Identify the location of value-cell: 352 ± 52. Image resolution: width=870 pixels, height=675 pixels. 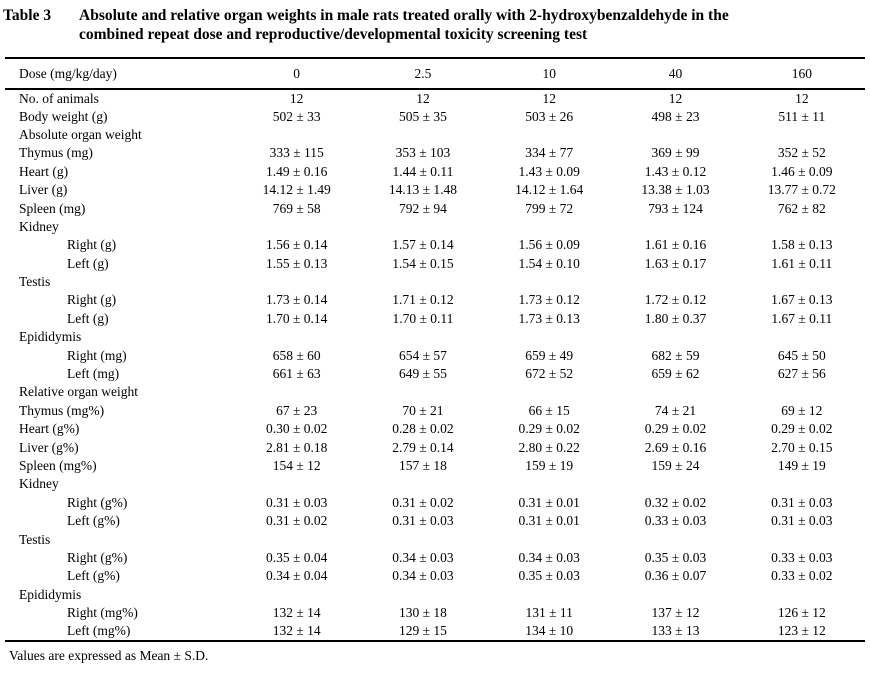
(801, 153).